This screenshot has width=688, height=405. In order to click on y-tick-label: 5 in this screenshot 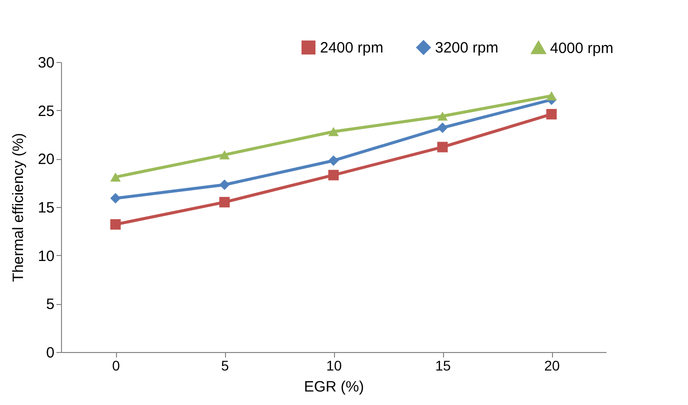, I will do `click(50, 305)`.